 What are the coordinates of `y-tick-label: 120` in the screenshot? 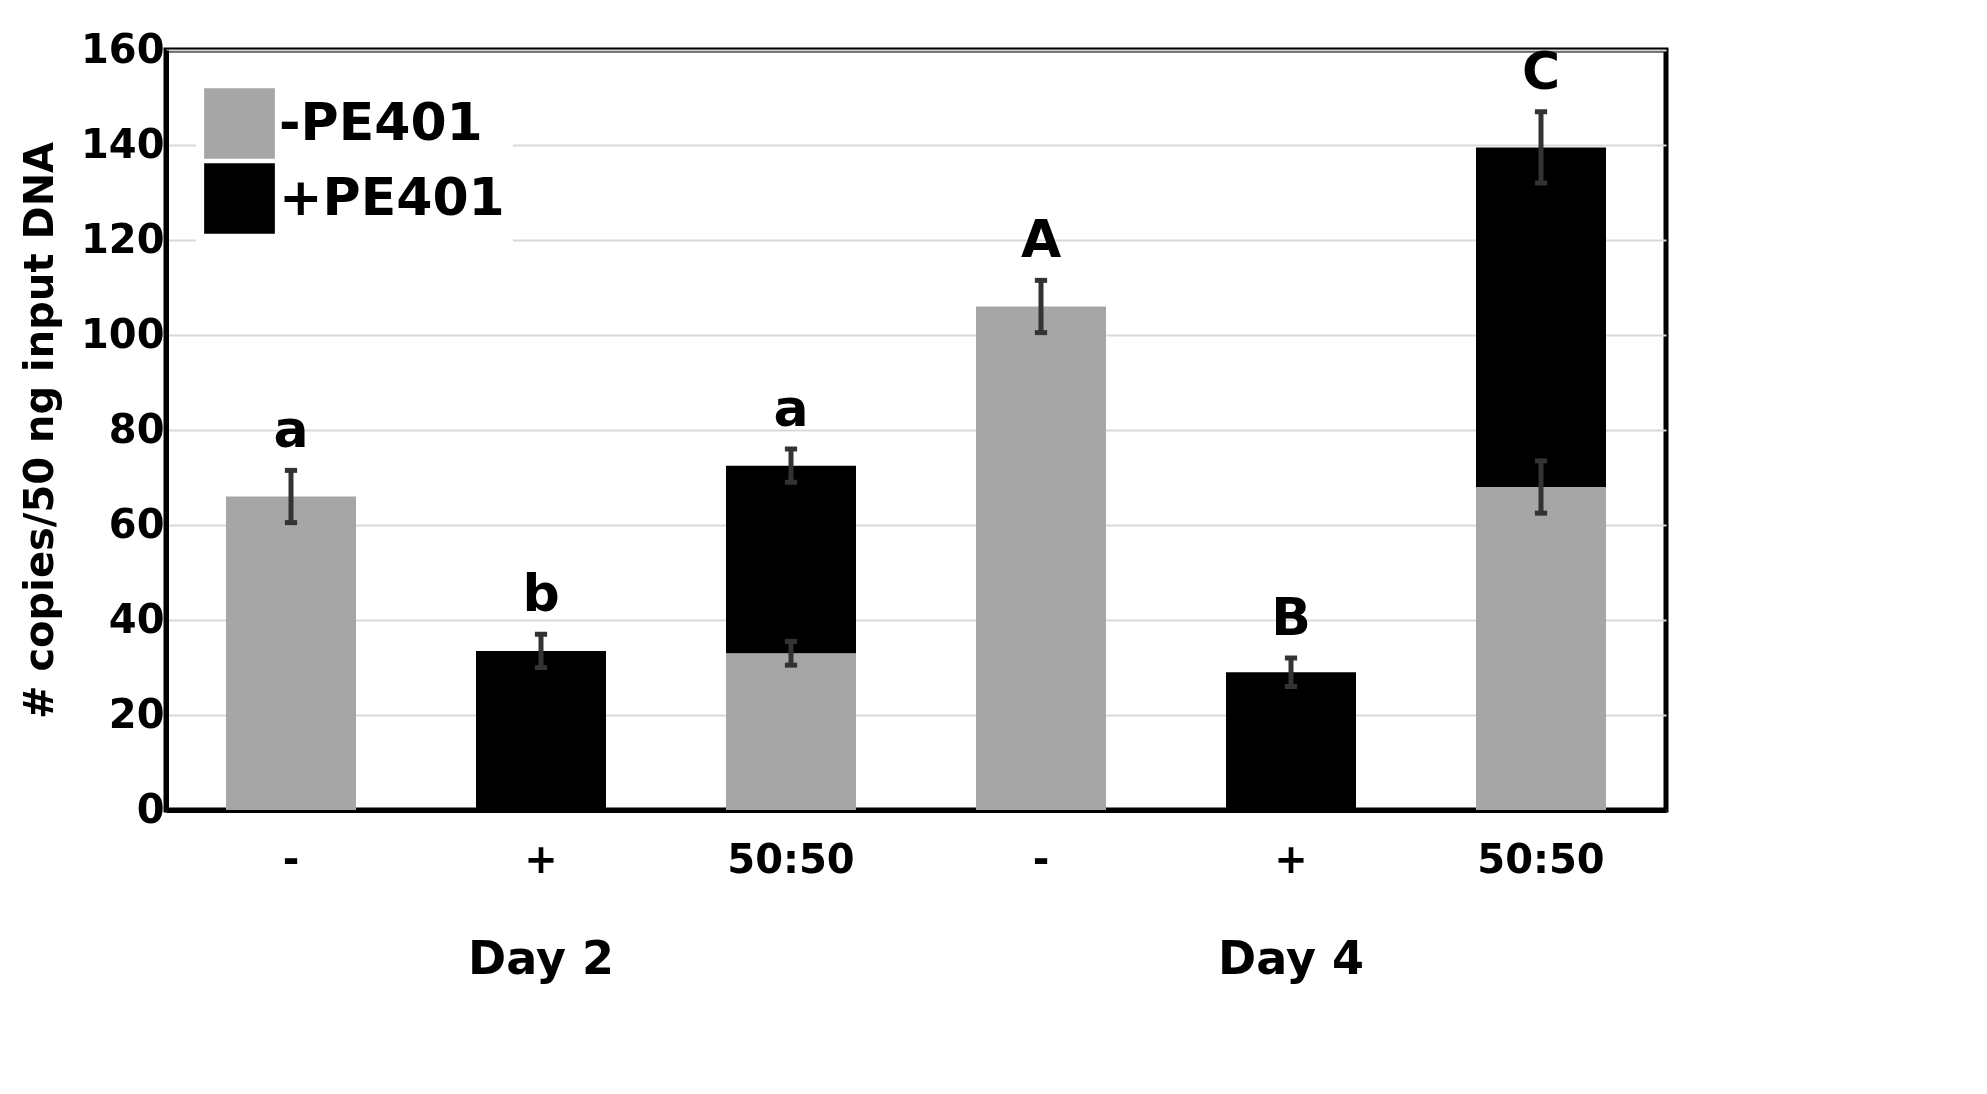 It's located at (123, 238).